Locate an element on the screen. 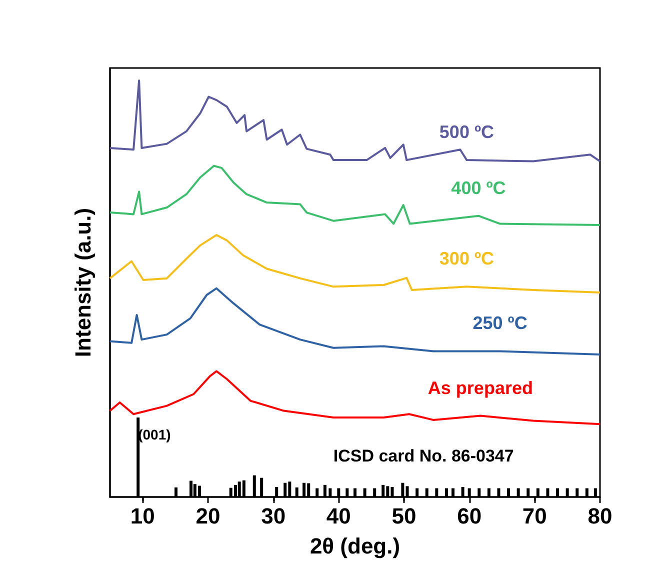 Image resolution: width=657 pixels, height=574 pixels. x-tick-label: 80 is located at coordinates (600, 516).